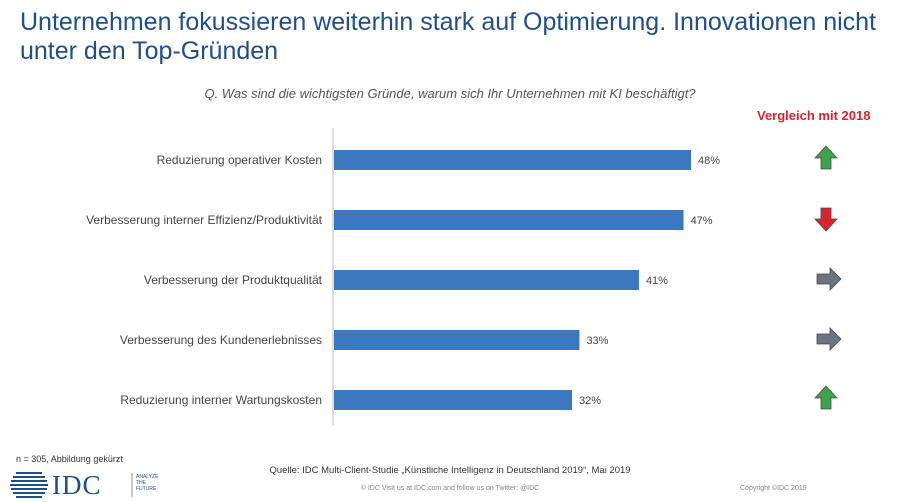 This screenshot has height=502, width=900. Describe the element at coordinates (702, 221) in the screenshot. I see `data-label: 47%` at that location.